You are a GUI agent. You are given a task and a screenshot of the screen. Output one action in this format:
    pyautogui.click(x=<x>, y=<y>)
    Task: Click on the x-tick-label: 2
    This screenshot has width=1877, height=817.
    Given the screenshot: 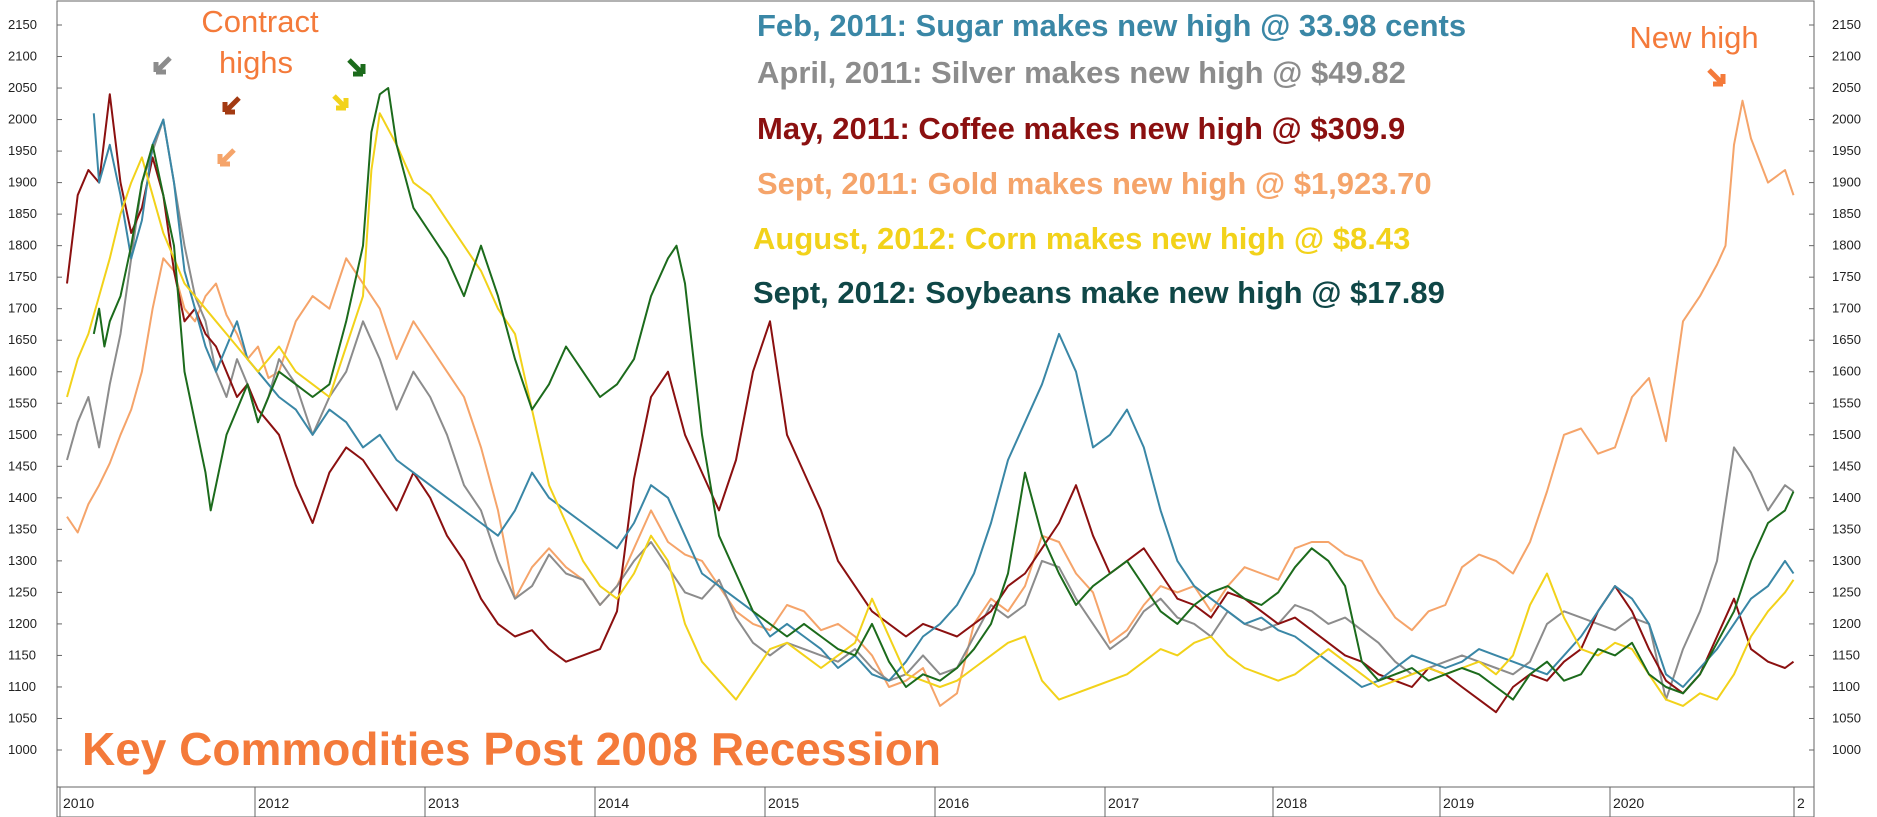 What is the action you would take?
    pyautogui.click(x=1801, y=803)
    